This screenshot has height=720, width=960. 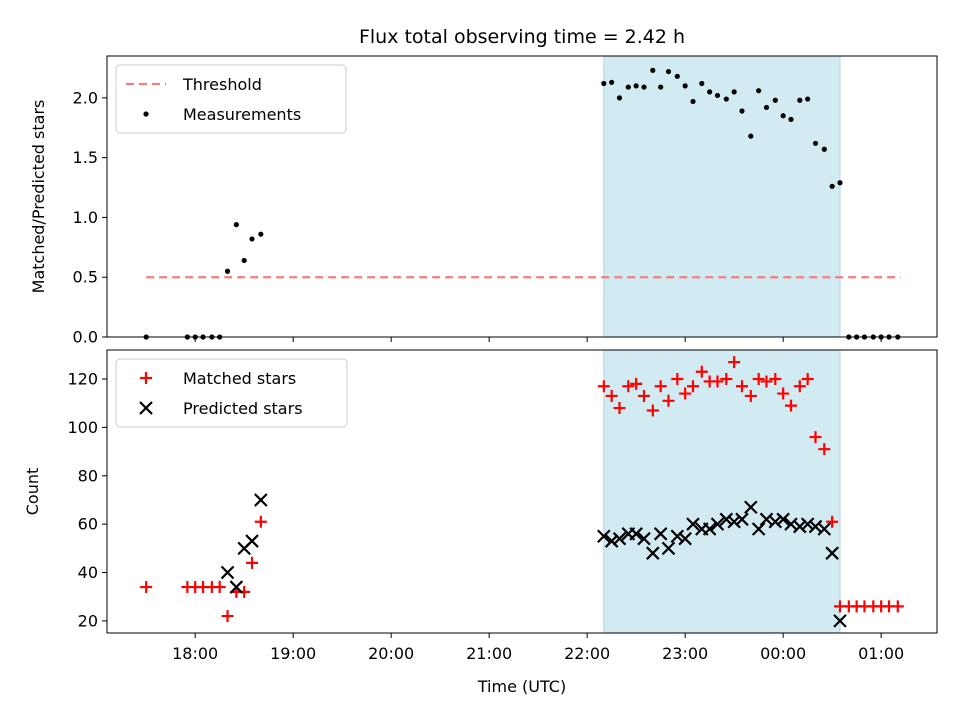 What do you see at coordinates (85, 97) in the screenshot?
I see `y-tick-label: 2.0` at bounding box center [85, 97].